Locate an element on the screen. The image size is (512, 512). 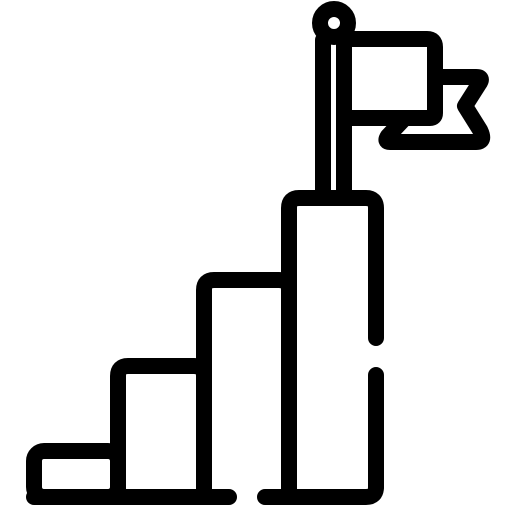
flag-front-panel is located at coordinates (389, 78).